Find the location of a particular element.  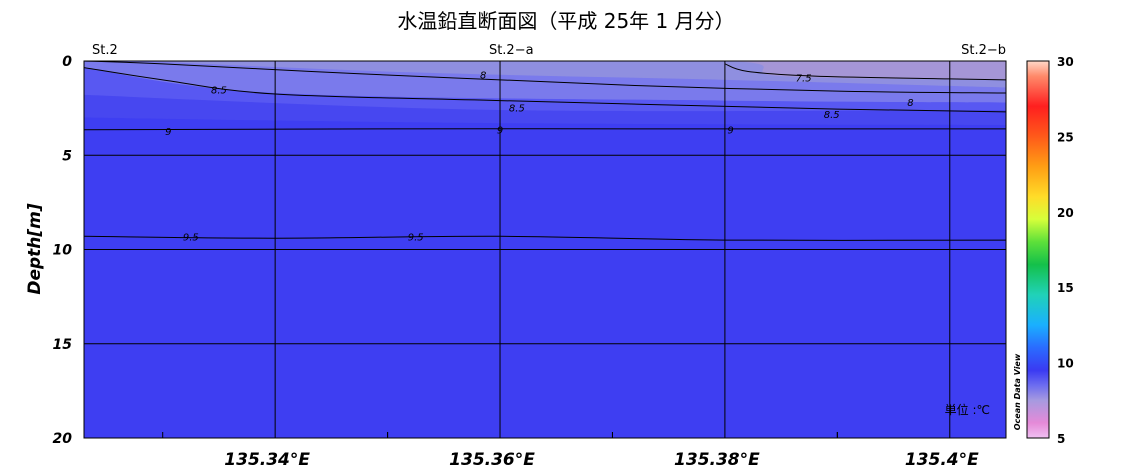

colorbar-tick-label: 30 is located at coordinates (1065, 62).